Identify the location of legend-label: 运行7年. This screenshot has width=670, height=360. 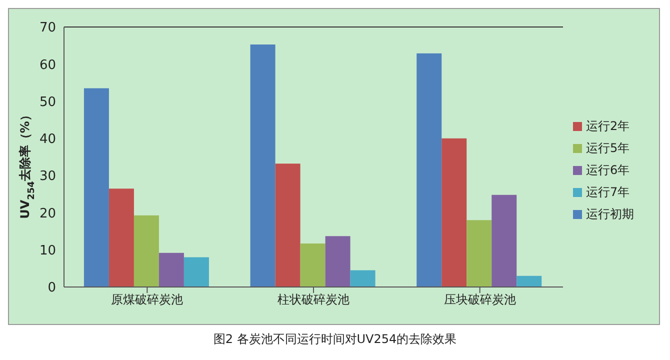
(608, 191).